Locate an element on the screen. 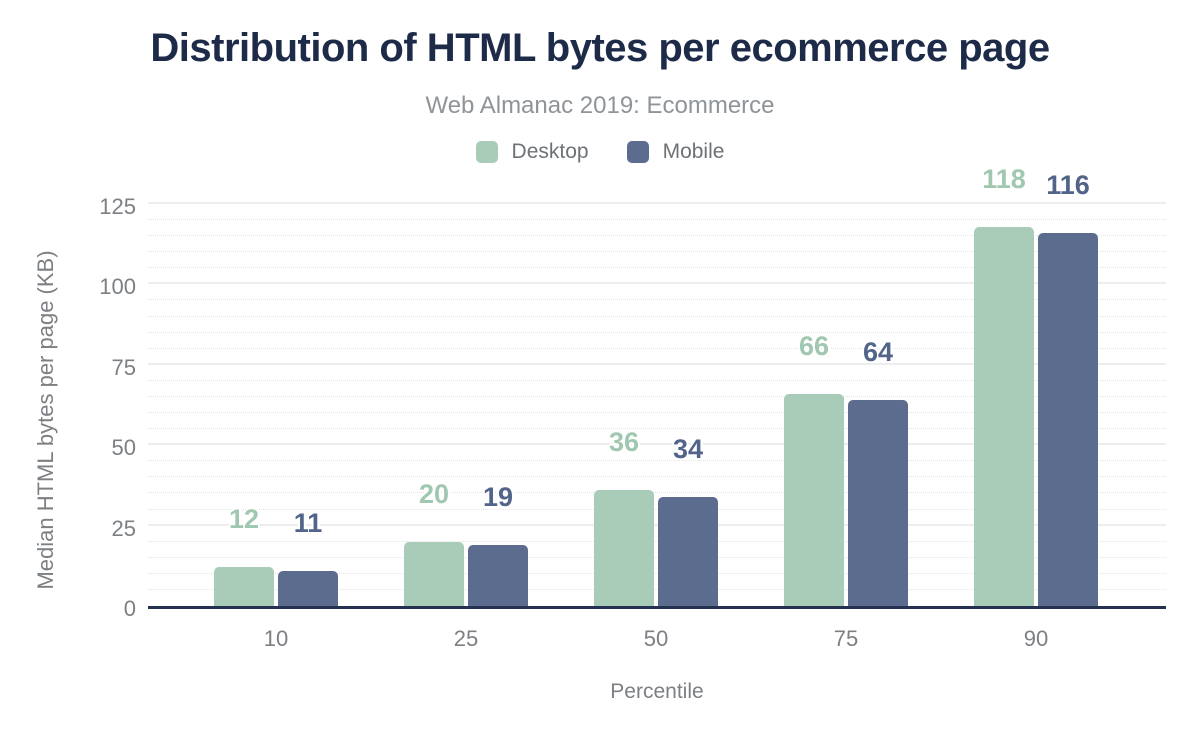 The height and width of the screenshot is (742, 1200). bar-slot-desktop-p50: 36 is located at coordinates (624, 516).